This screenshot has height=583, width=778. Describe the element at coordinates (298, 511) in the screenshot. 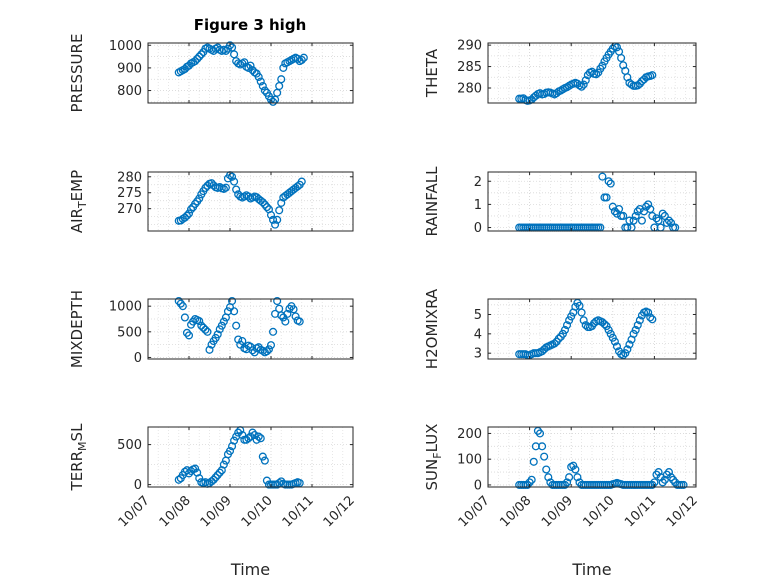

I see `x-tick-label: 10/11` at that location.